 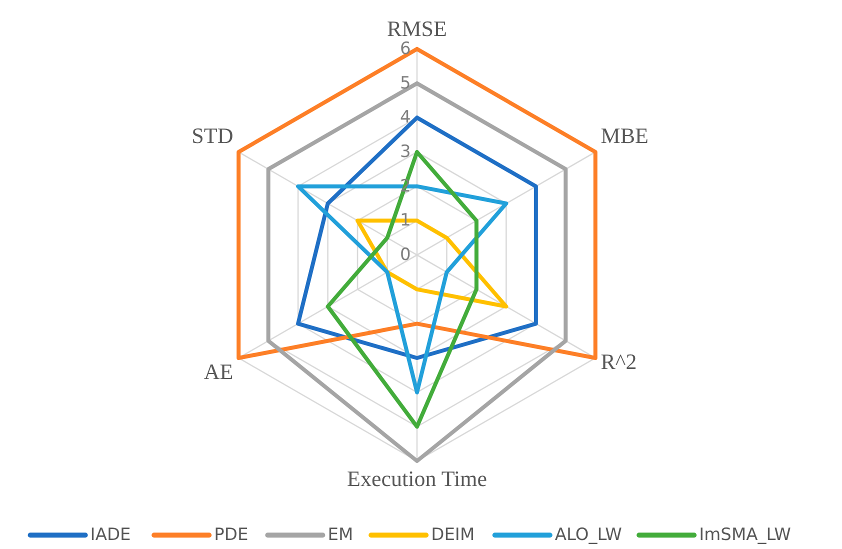 What do you see at coordinates (405, 255) in the screenshot?
I see `y-tick-label: 0` at bounding box center [405, 255].